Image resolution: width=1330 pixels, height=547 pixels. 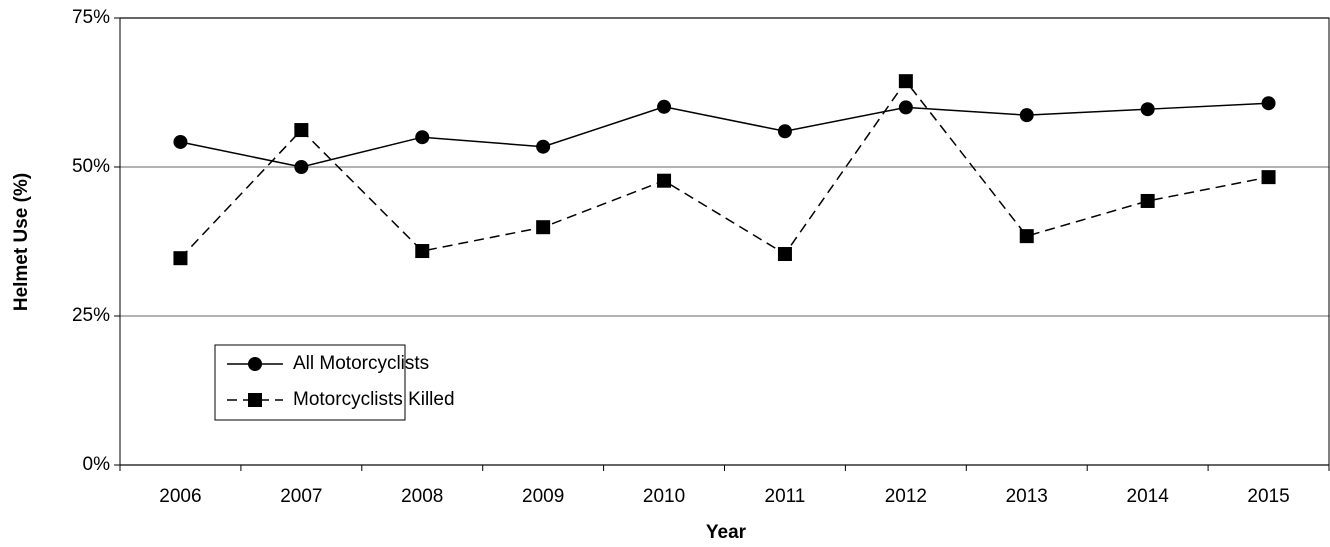 I want to click on y-tick-label: 25%, so click(x=91, y=315).